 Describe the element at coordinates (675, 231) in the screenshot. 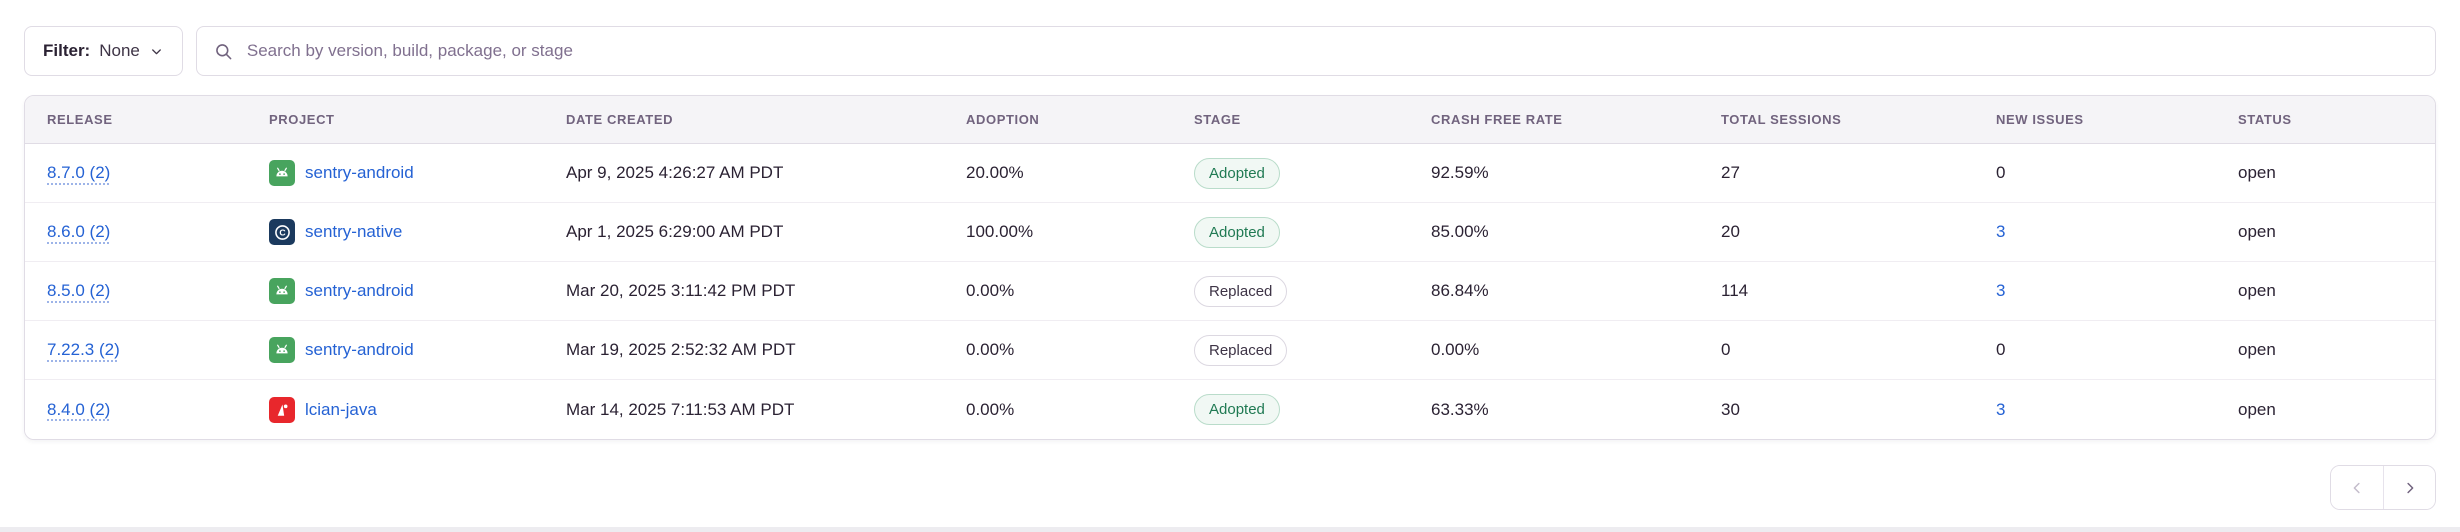

I see `date-created-cell: Apr 1, 2025 6:29:00 AM PDT` at that location.